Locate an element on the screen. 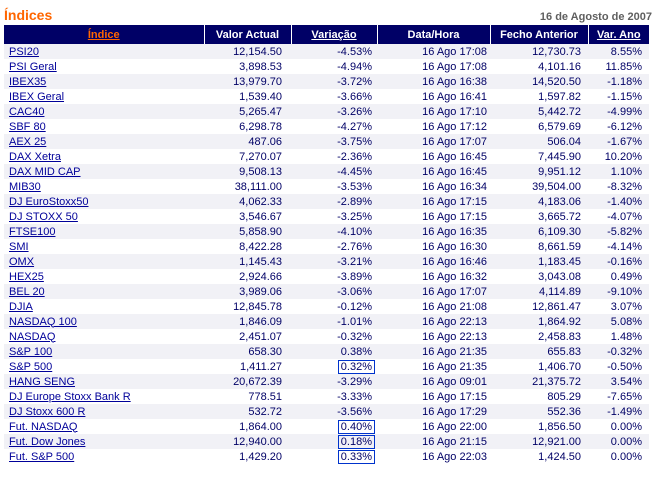 This screenshot has width=659, height=477. prev-close-cell: 8,661.59 is located at coordinates (539, 246).